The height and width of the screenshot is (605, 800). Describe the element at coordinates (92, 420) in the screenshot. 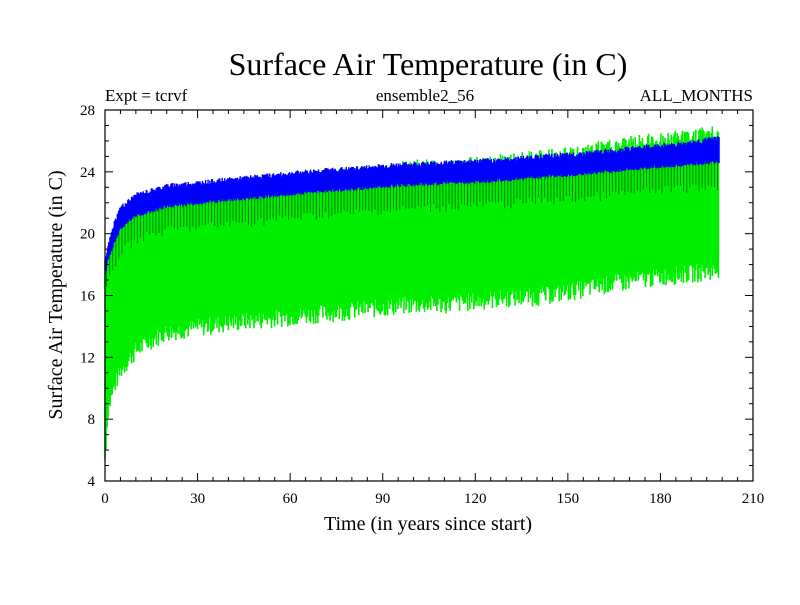

I see `y-tick-label: 8` at that location.